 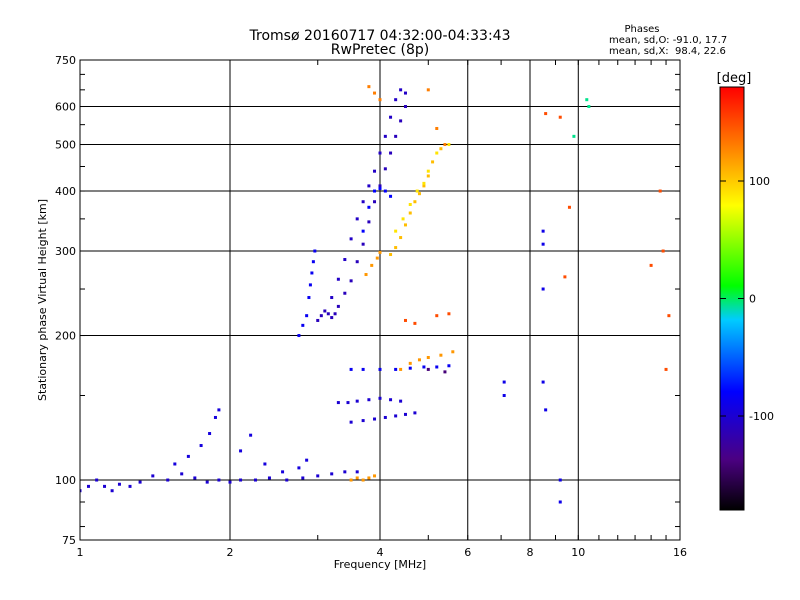 What do you see at coordinates (65, 251) in the screenshot?
I see `y-tick-label: 300` at bounding box center [65, 251].